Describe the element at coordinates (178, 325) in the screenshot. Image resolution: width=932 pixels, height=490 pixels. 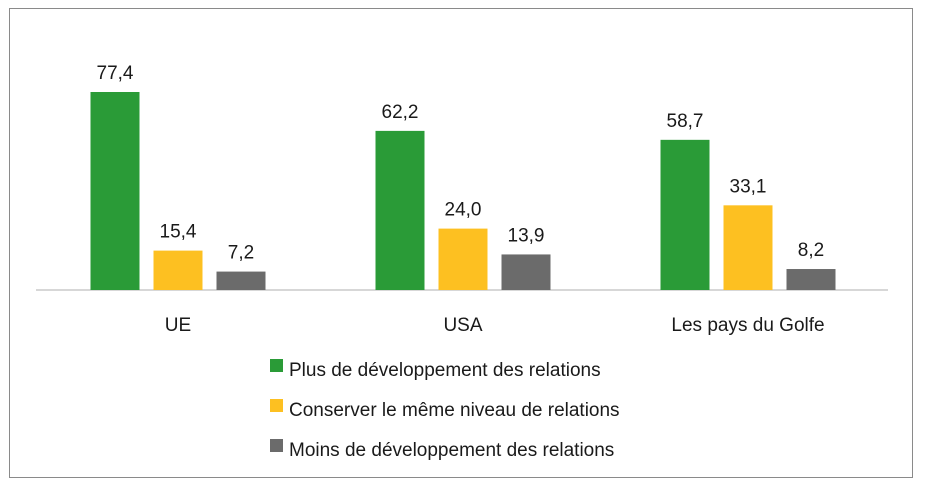
I see `category-label: UE` at that location.